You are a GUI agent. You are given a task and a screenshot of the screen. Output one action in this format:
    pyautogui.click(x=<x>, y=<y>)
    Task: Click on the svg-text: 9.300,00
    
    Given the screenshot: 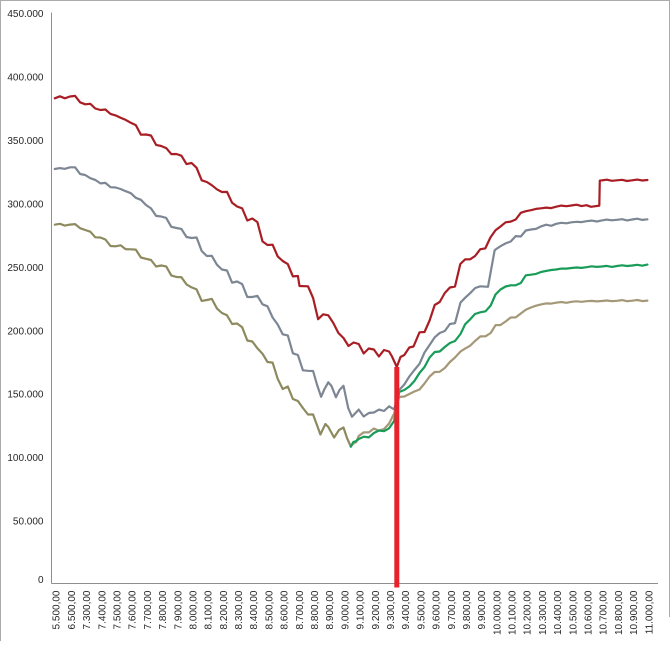 What is the action you would take?
    pyautogui.click(x=391, y=609)
    